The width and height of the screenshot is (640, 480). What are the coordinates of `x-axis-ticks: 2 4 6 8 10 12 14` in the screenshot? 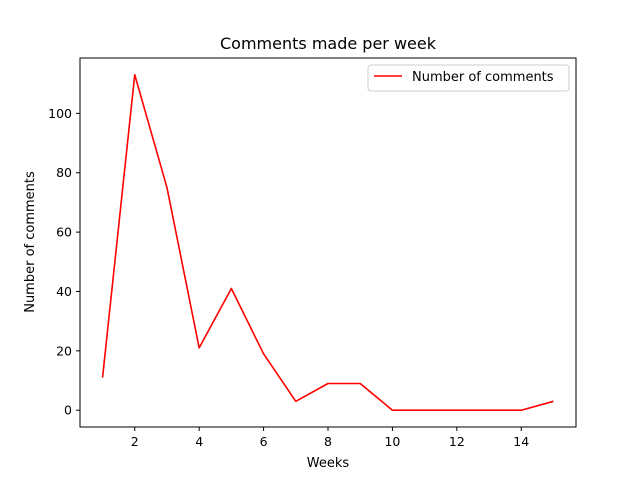 It's located at (330, 438).